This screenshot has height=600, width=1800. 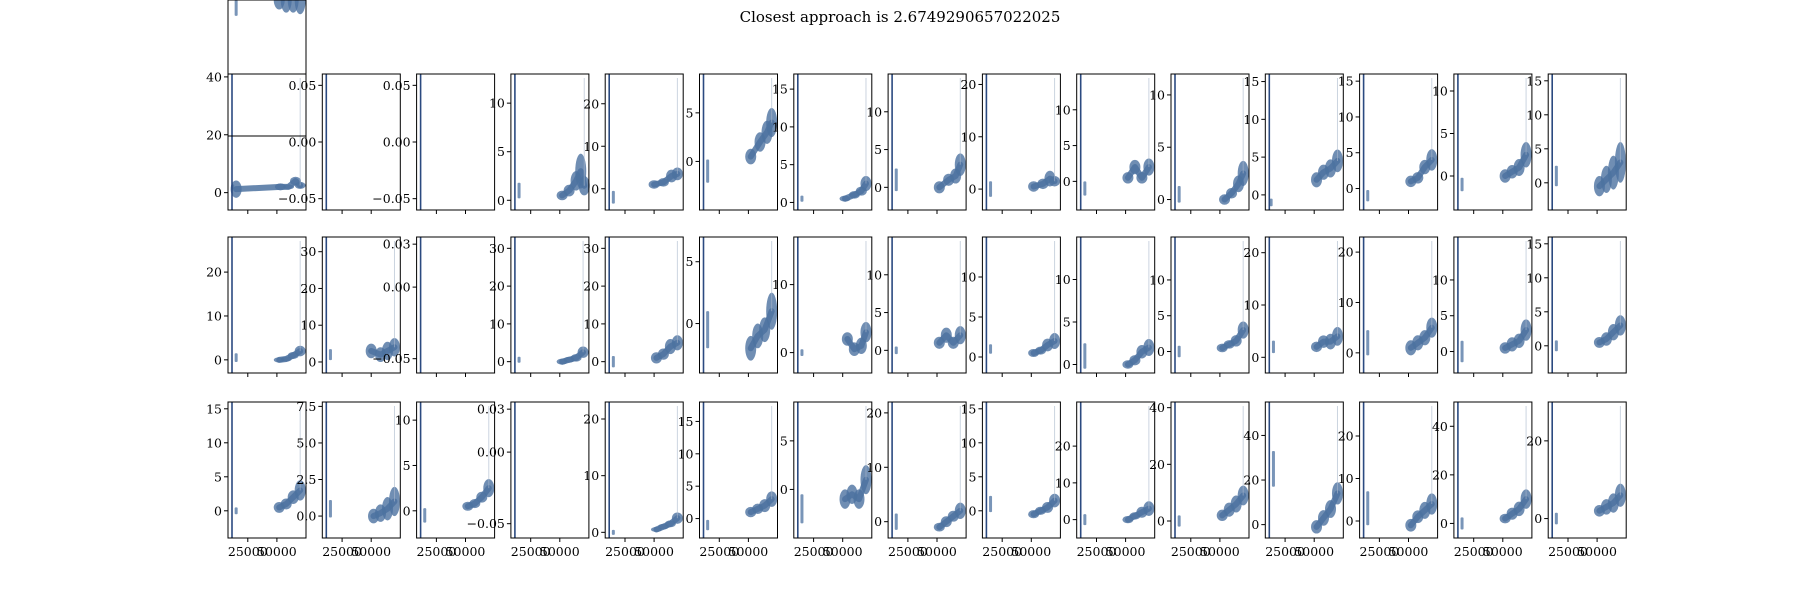 What do you see at coordinates (306, 406) in the screenshot?
I see `y-tick-label: 7.5` at bounding box center [306, 406].